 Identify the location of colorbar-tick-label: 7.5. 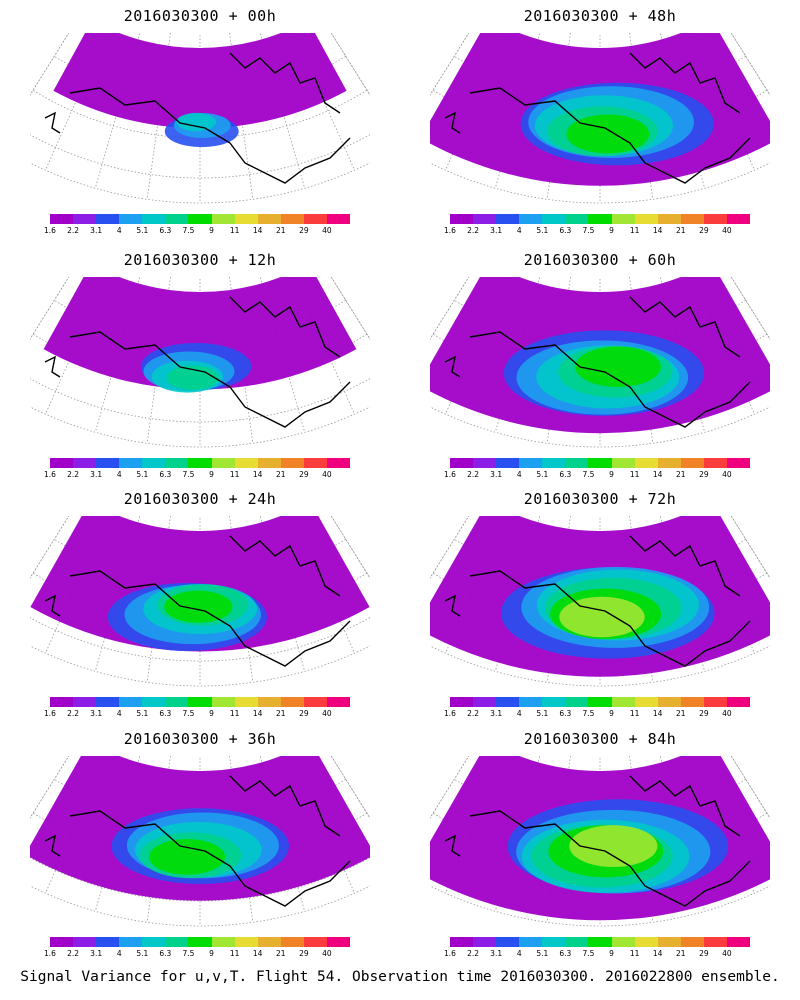
(588, 230).